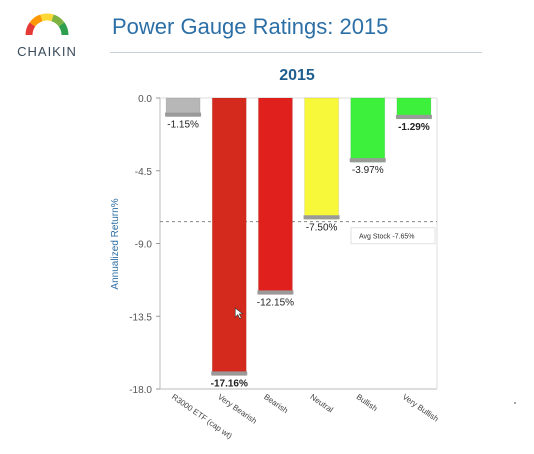 The image size is (534, 454). Describe the element at coordinates (414, 127) in the screenshot. I see `data-label: -1.29%` at that location.